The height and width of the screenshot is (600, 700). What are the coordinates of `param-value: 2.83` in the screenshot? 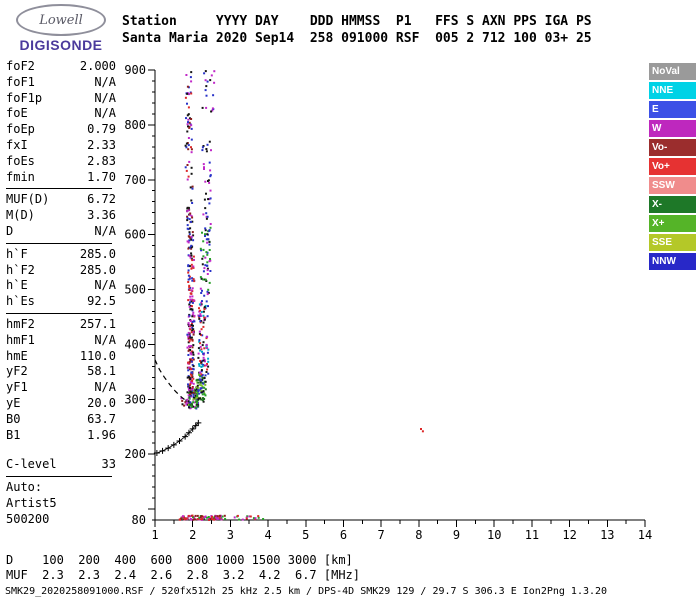 It's located at (101, 160).